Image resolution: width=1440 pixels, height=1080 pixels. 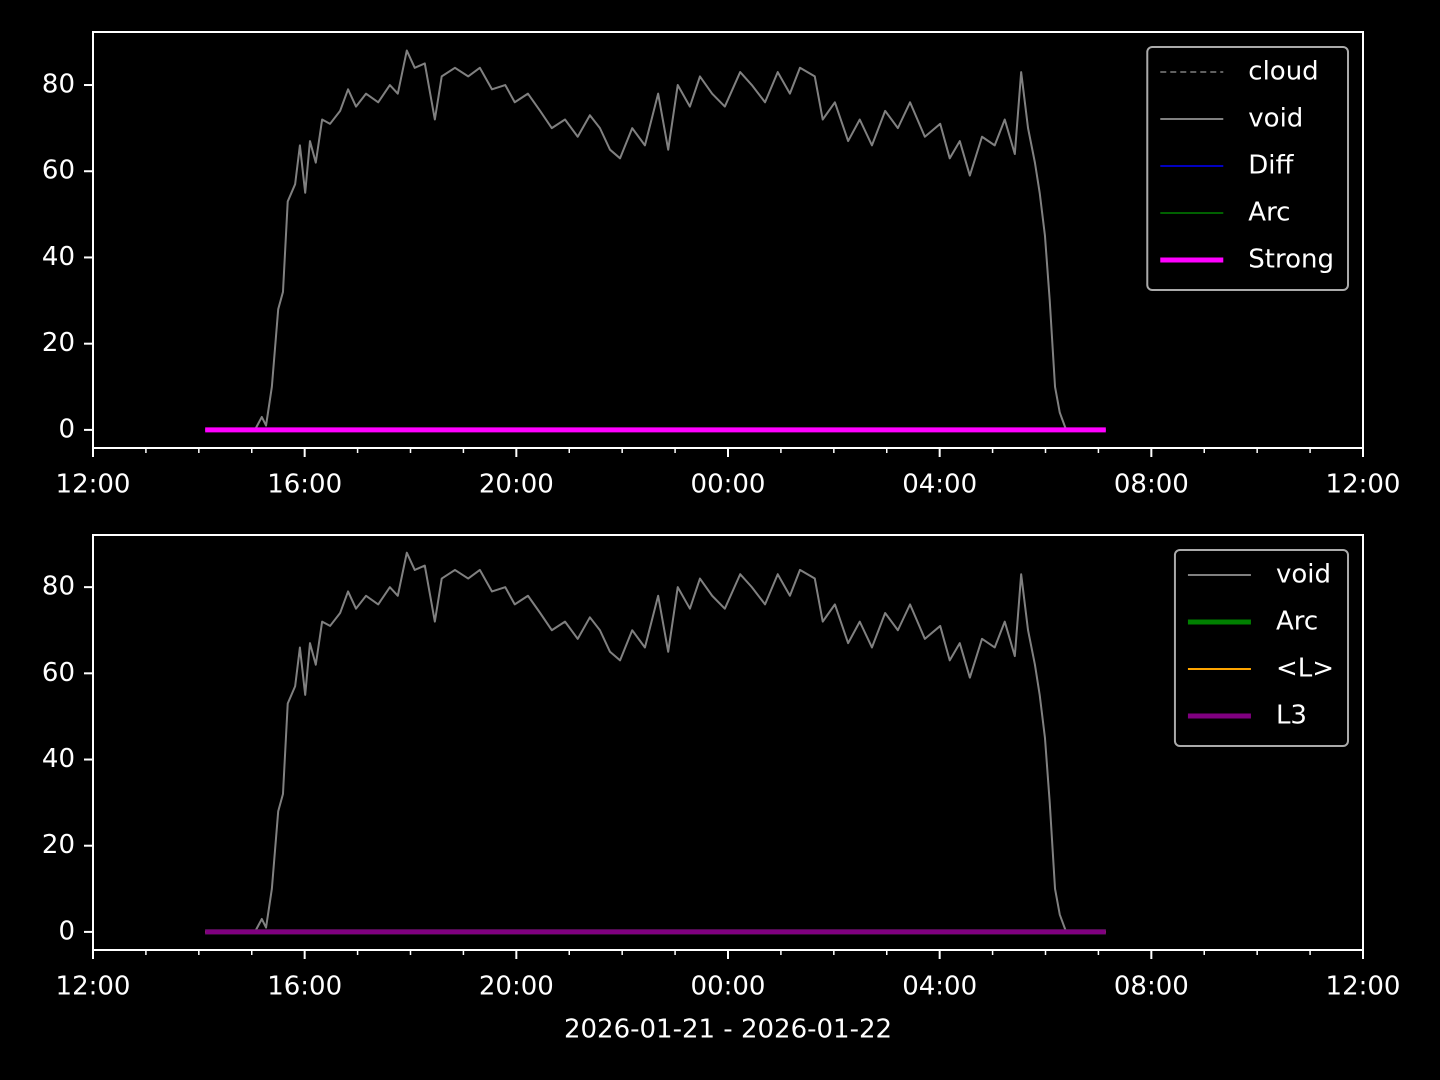 What do you see at coordinates (728, 1030) in the screenshot?
I see `x-axis-label: 2026-01-21 - 2026-01-22` at bounding box center [728, 1030].